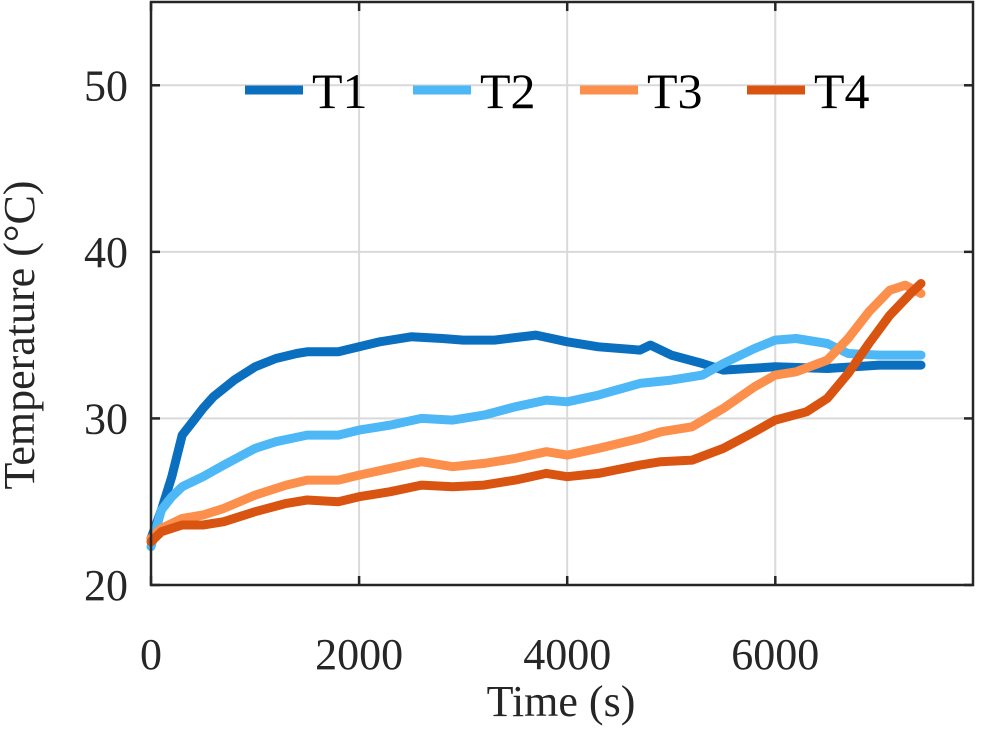 The width and height of the screenshot is (996, 730). Describe the element at coordinates (557, 91) in the screenshot. I see `legend: T1 T2 T3 T4` at that location.